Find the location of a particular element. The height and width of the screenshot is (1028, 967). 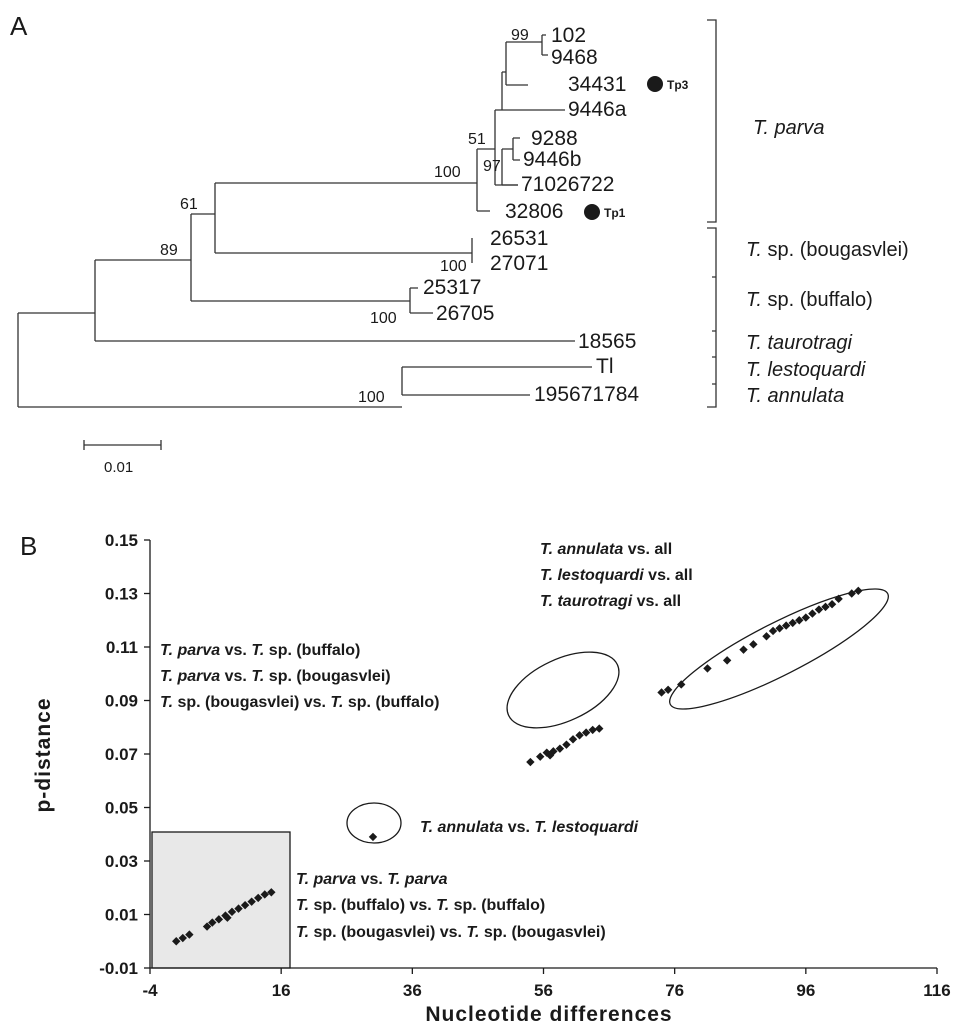

ann-single-line: T. annulata vs. T. lestoquardi is located at coordinates (529, 827).